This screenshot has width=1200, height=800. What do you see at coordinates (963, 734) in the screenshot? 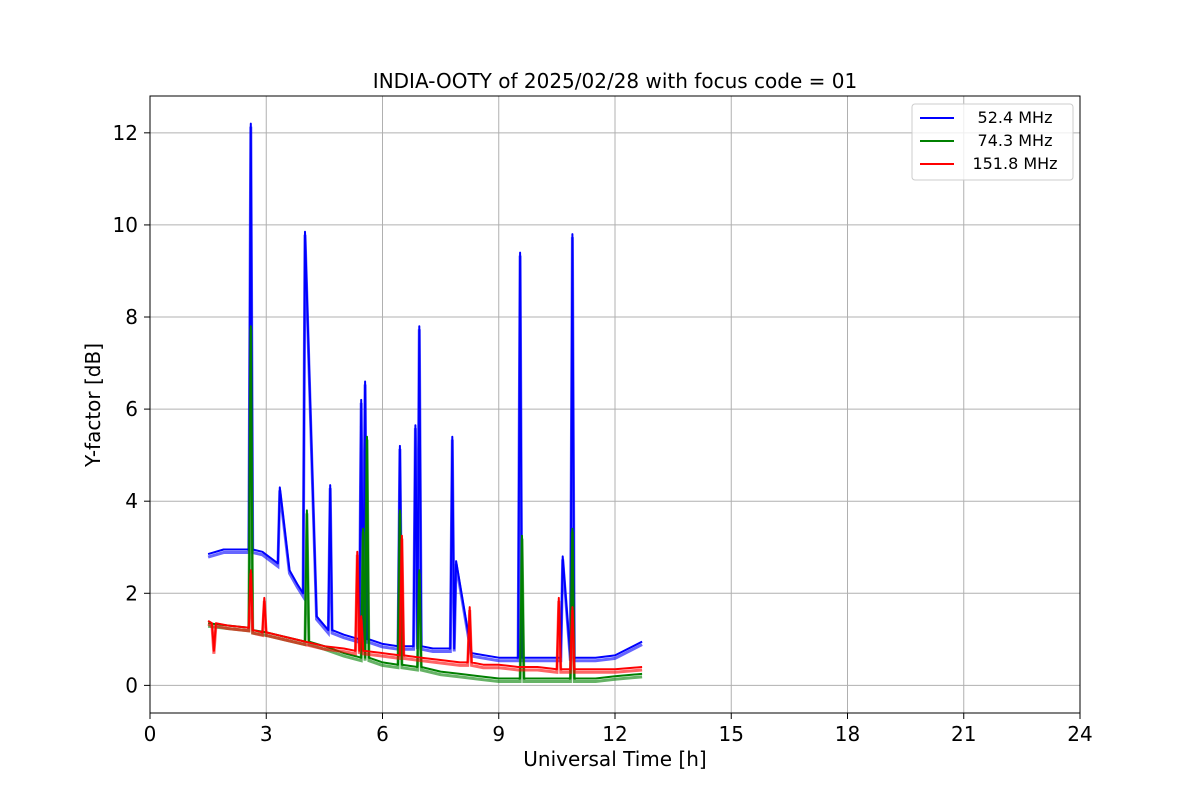
I see `x-tick-label: 21` at bounding box center [963, 734].